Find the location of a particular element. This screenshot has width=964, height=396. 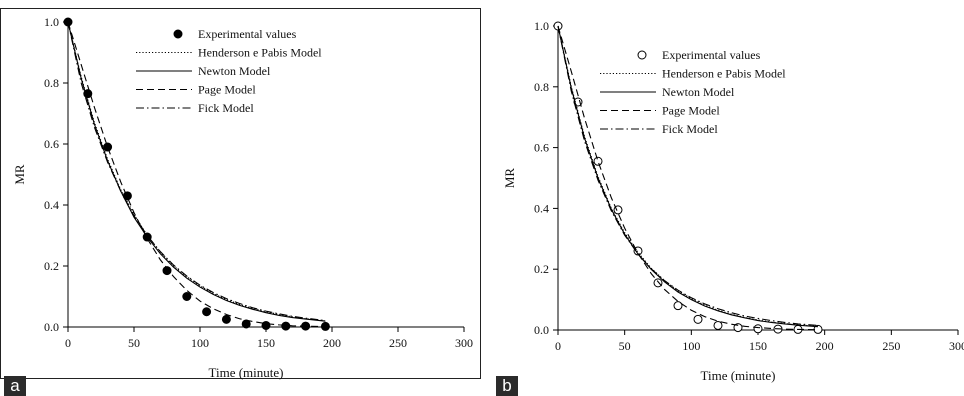

chart-b-x-tick-label: 0 is located at coordinates (558, 346).